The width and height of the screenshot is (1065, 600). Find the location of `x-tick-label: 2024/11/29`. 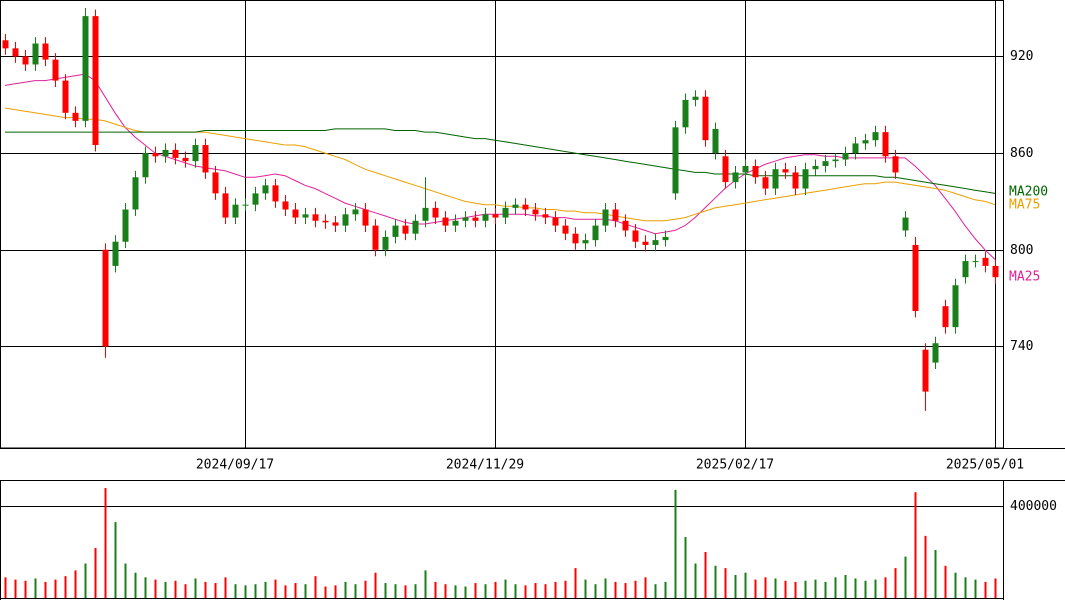

x-tick-label: 2024/11/29 is located at coordinates (485, 465).